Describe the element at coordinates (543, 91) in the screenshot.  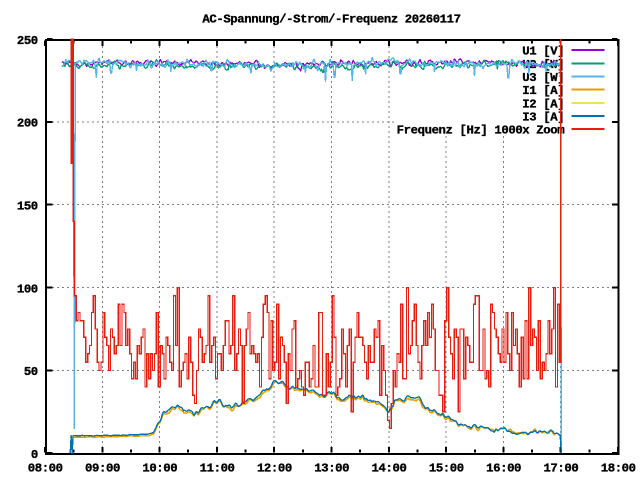
I see `svg-text: I1 [A]` at that location.